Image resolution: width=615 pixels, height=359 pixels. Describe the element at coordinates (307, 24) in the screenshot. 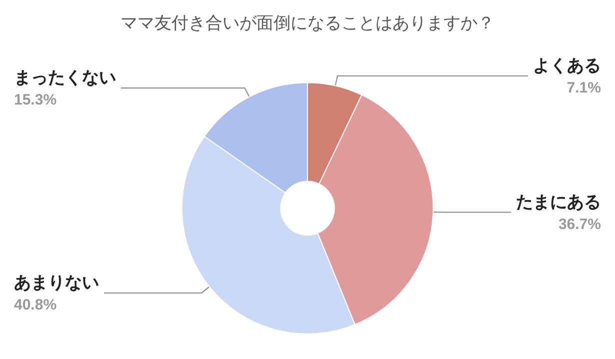

I see `chart-title: ママ友付き合いが面倒になることはありますか？` at that location.